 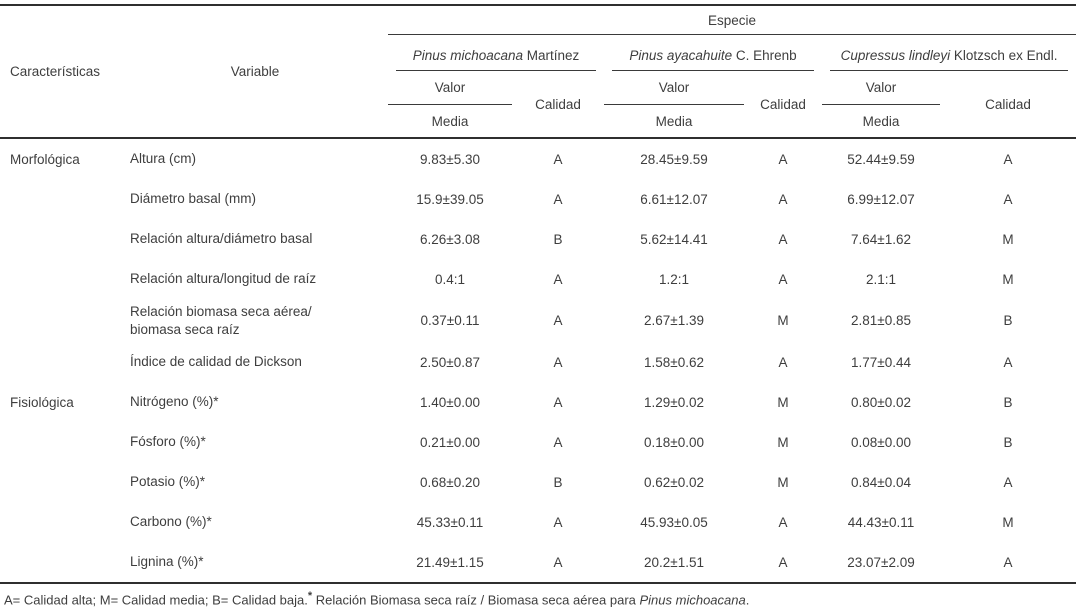 I want to click on header-species-2: Pinus ayacahuite C. Ehrenb, so click(x=713, y=53).